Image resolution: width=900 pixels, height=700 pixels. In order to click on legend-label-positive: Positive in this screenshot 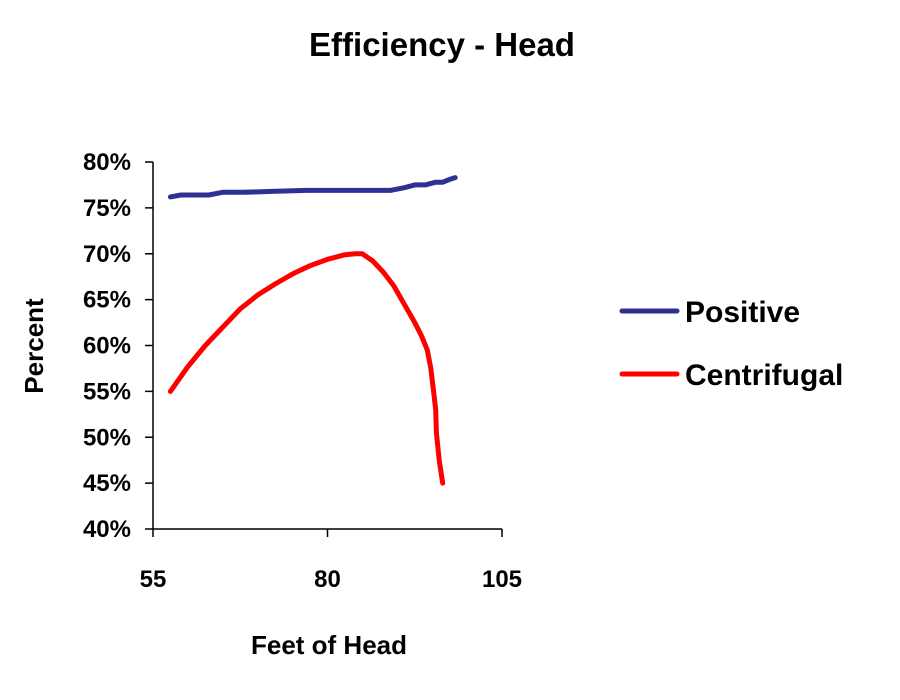, I will do `click(742, 312)`.